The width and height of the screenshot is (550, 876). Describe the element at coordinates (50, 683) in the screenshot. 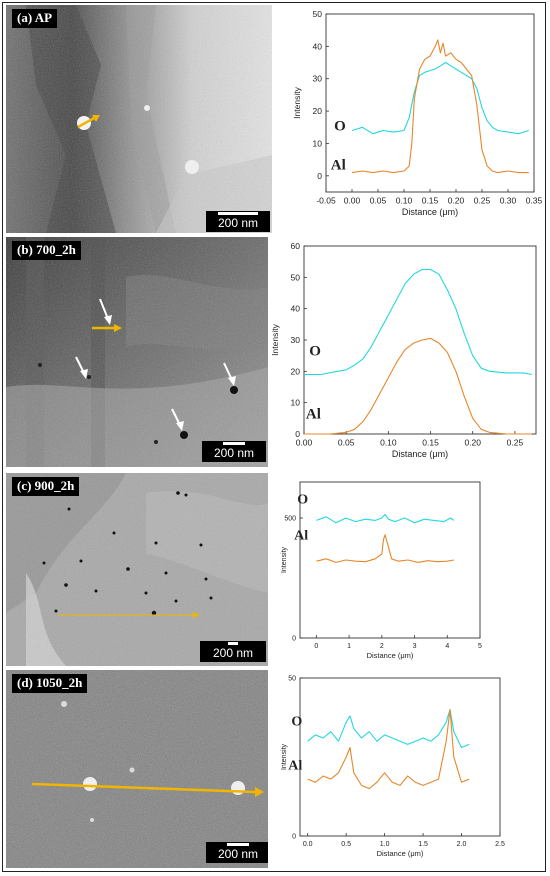

I see `panel-label-d: (d) 1050_2h` at that location.